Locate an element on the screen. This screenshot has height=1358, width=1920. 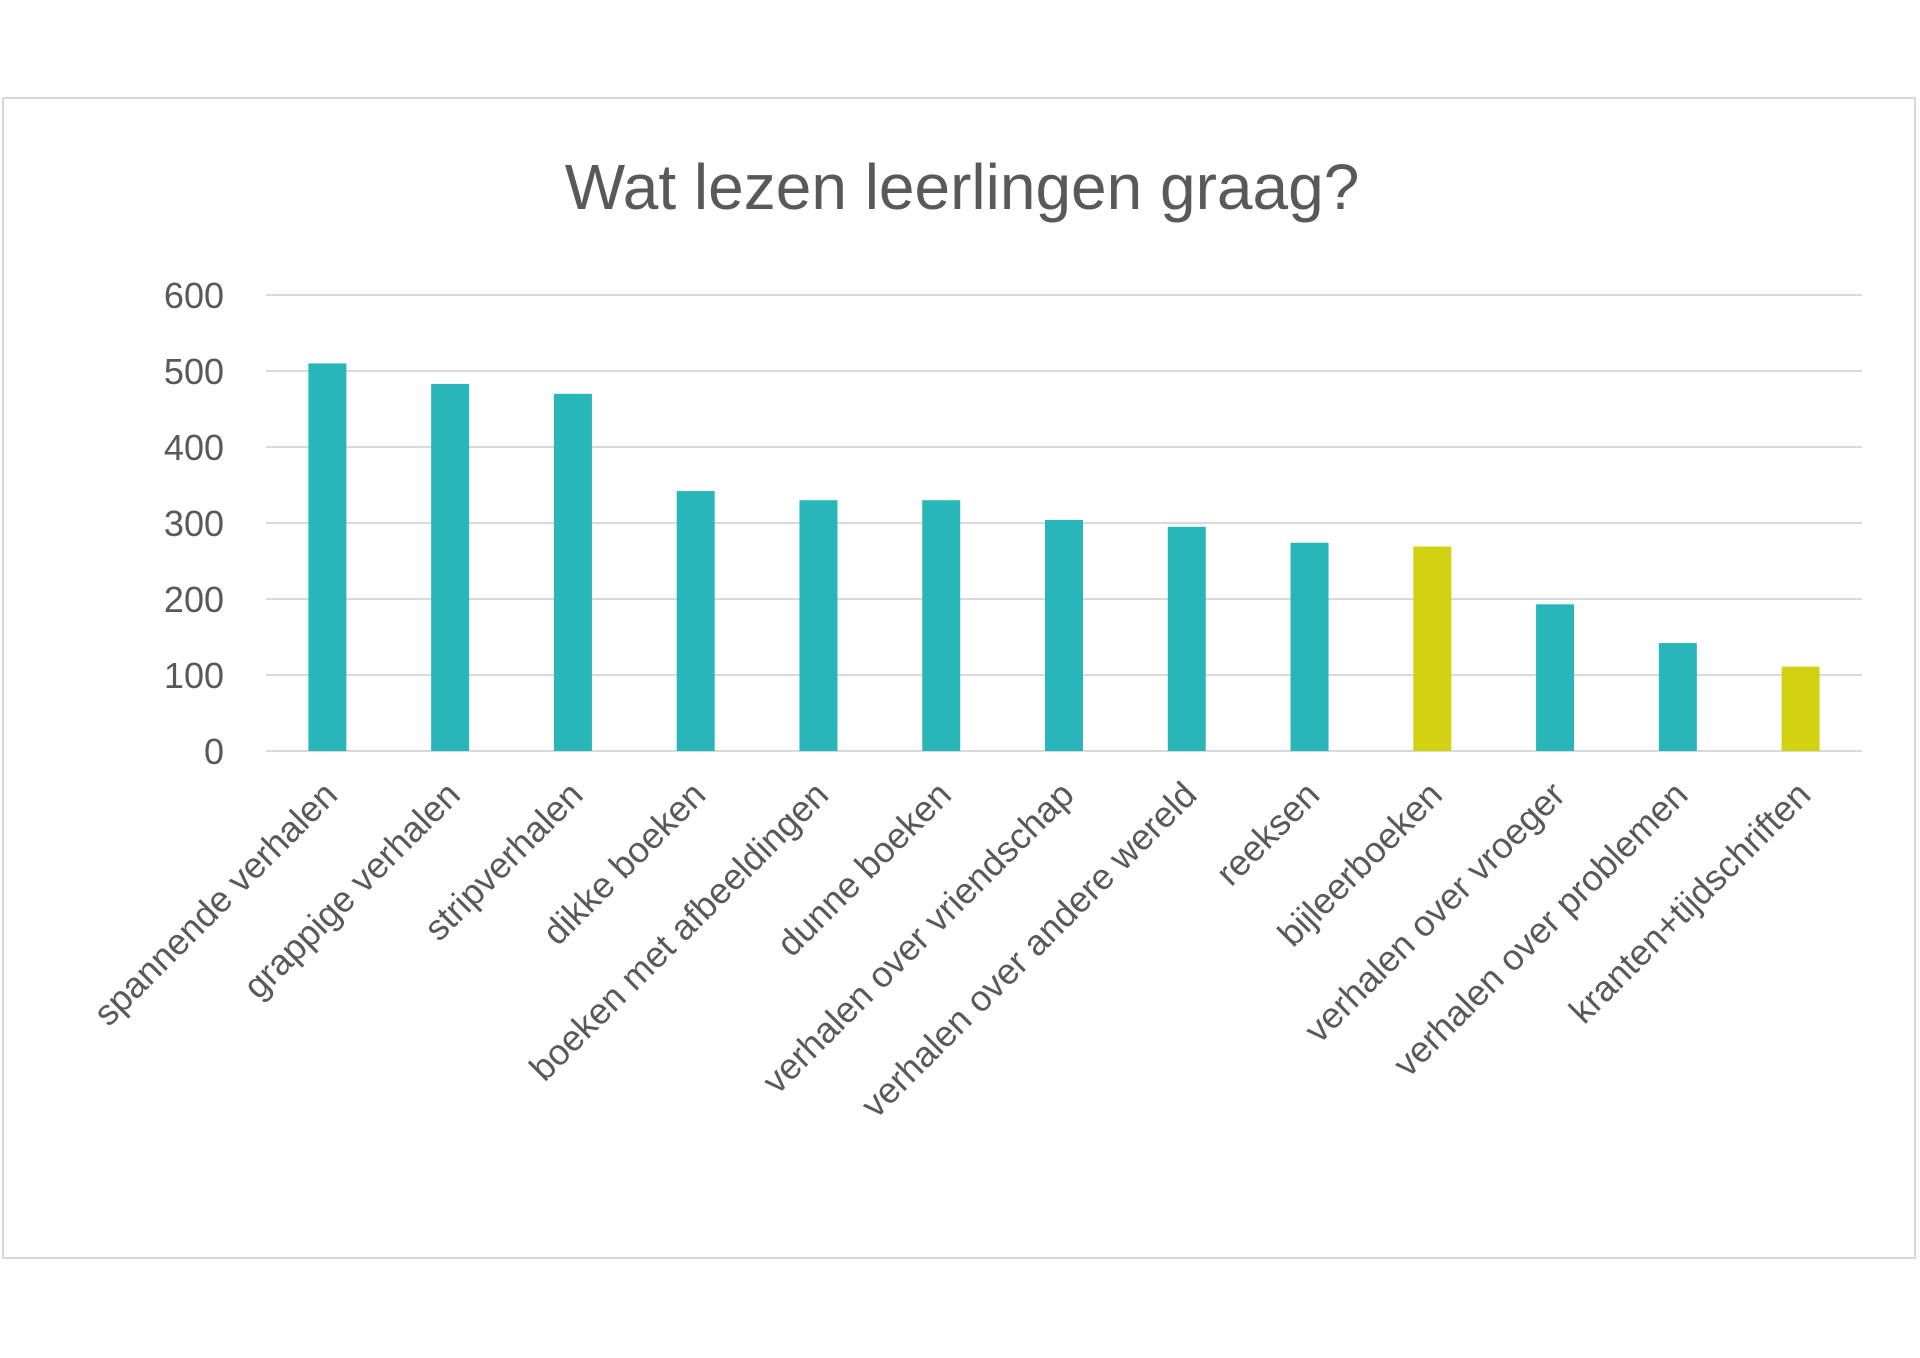
x-category-label: spannende verhalen is located at coordinates (215, 904).